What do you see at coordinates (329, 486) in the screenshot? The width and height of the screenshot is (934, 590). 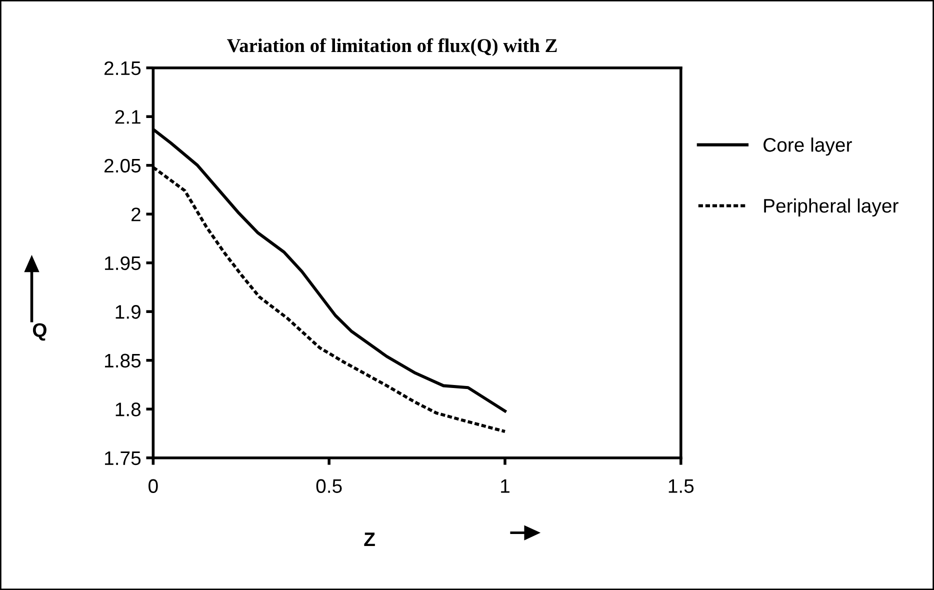 I see `x-tick-label: 0.5` at bounding box center [329, 486].